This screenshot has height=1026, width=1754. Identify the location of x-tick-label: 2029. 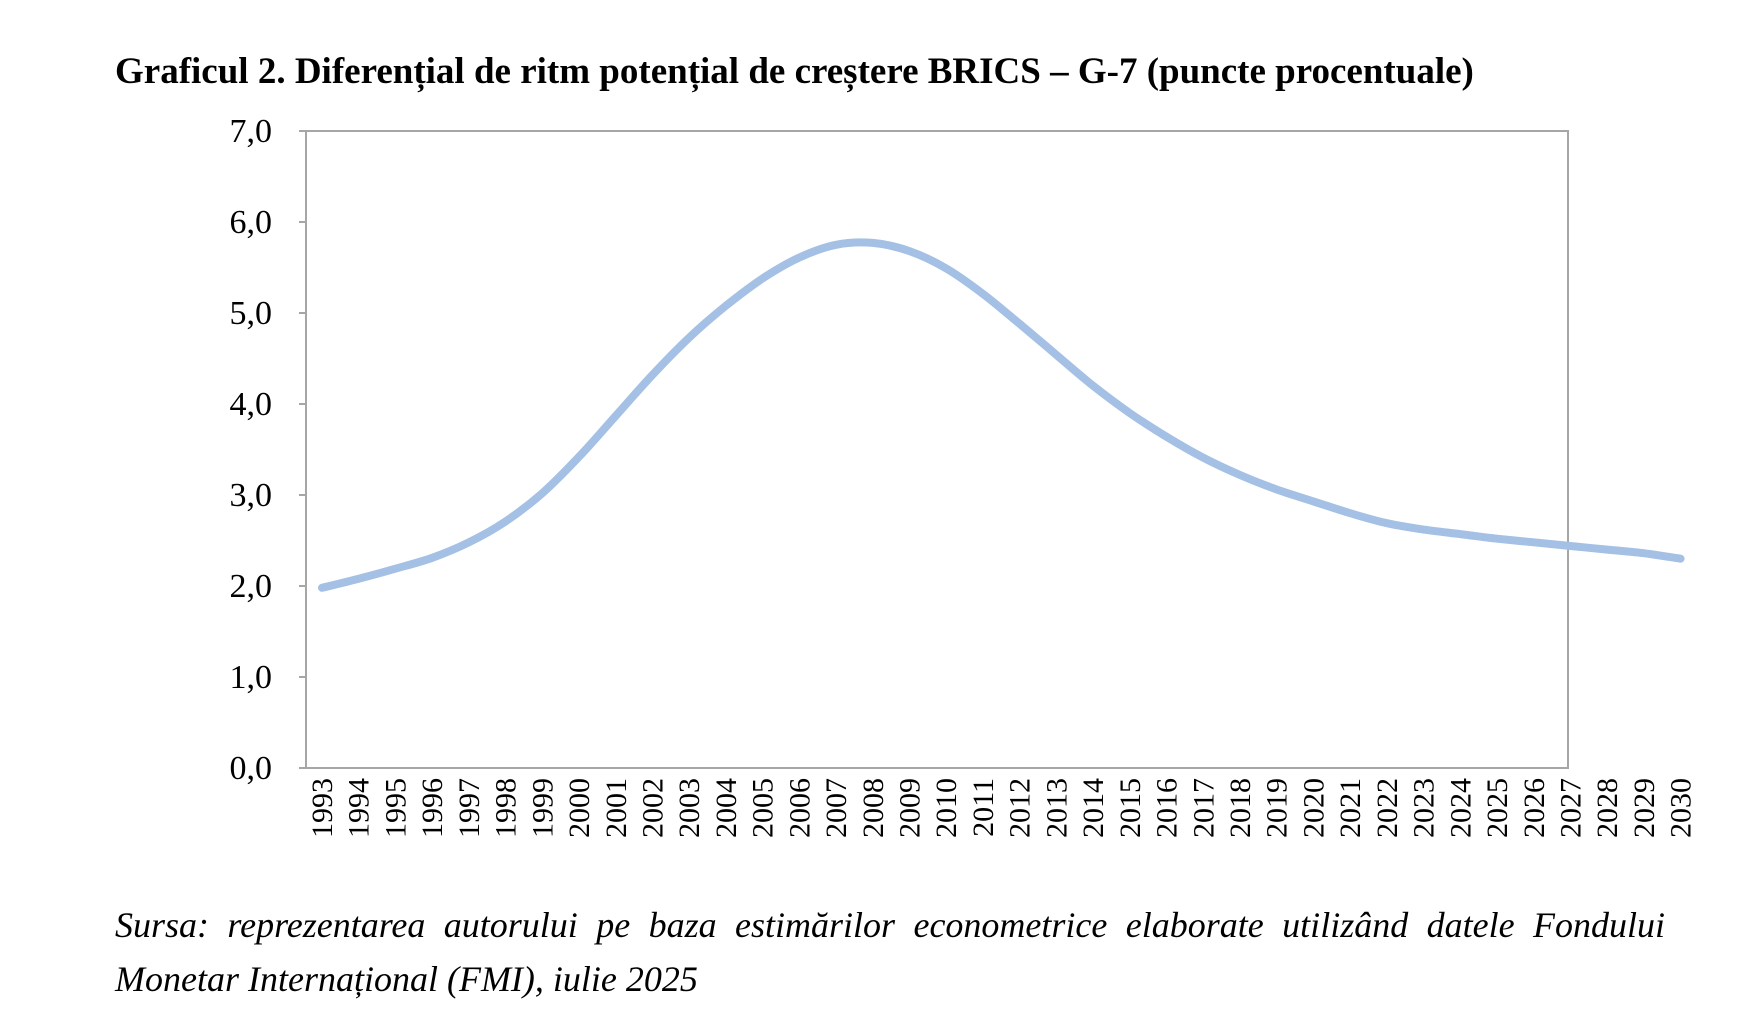
(1644, 808).